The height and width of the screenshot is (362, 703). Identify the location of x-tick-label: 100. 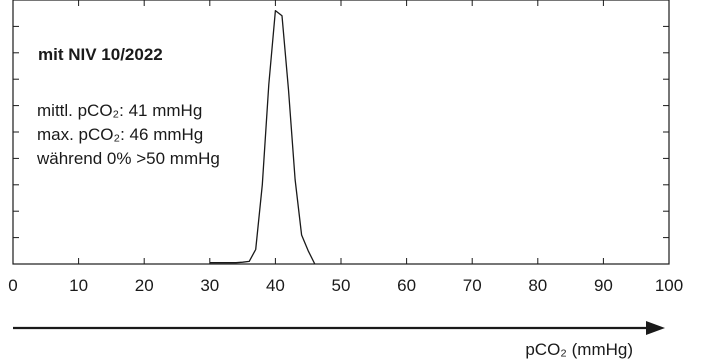
(669, 285).